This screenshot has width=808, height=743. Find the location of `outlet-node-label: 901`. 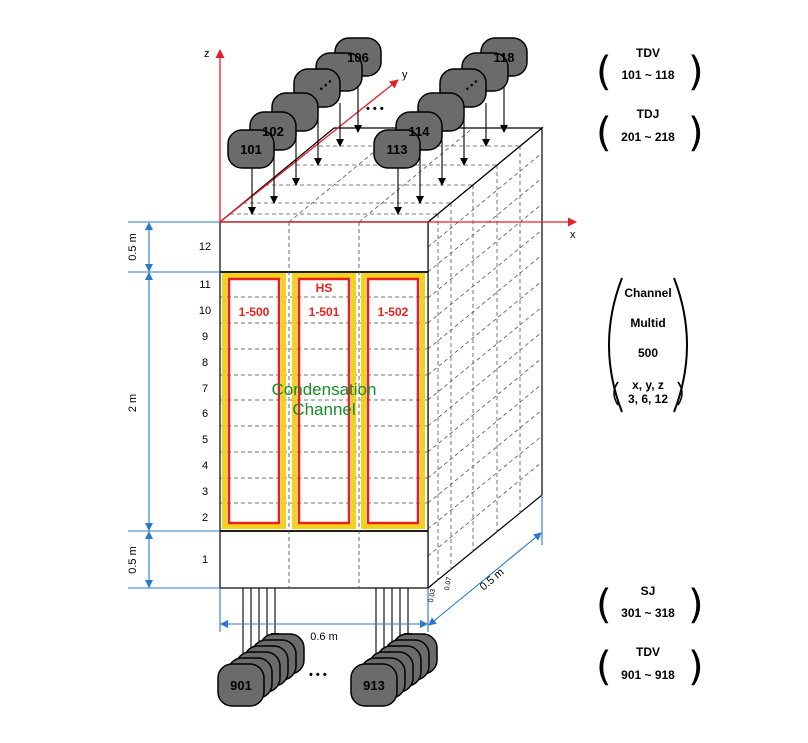

outlet-node-label: 901 is located at coordinates (241, 685).